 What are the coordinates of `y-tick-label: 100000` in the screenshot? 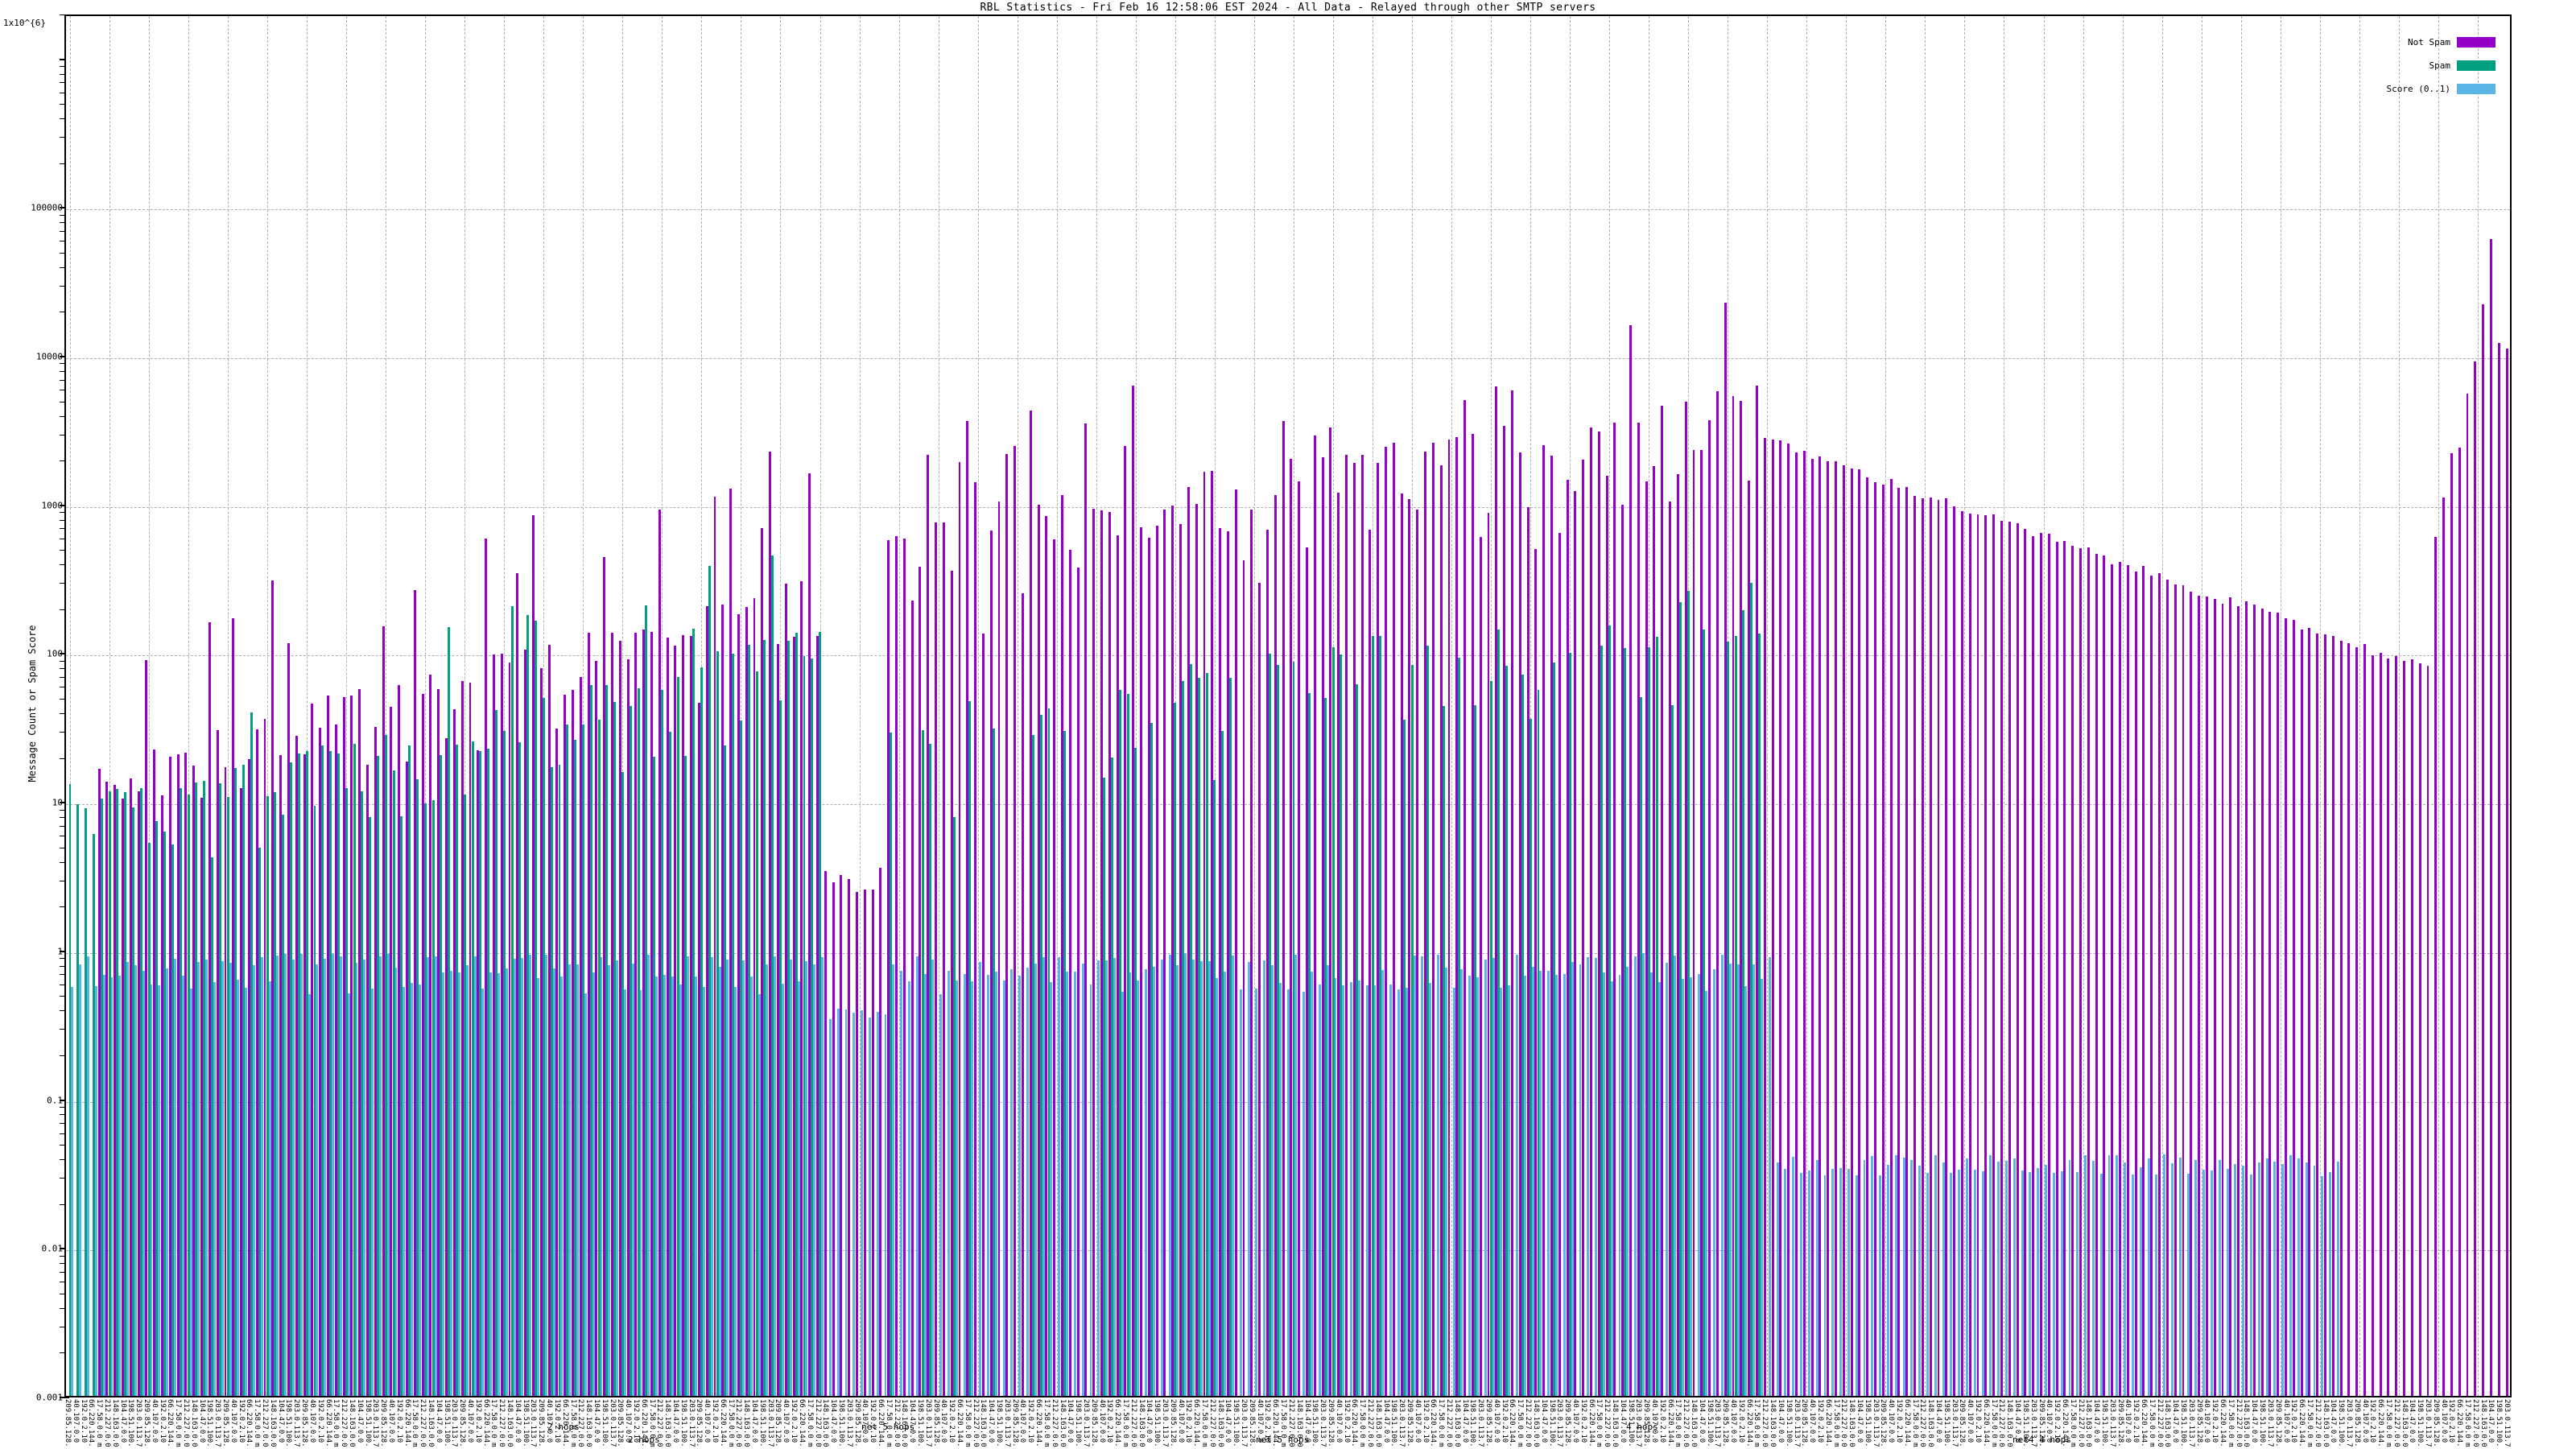 It's located at (47, 207).